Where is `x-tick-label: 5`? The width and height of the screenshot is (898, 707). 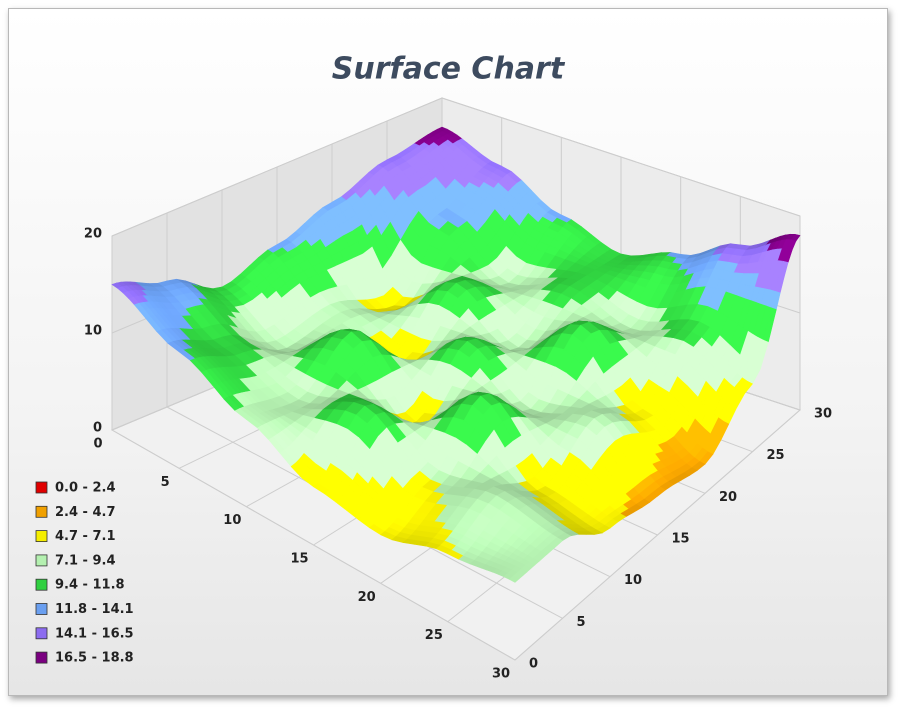 x-tick-label: 5 is located at coordinates (165, 482).